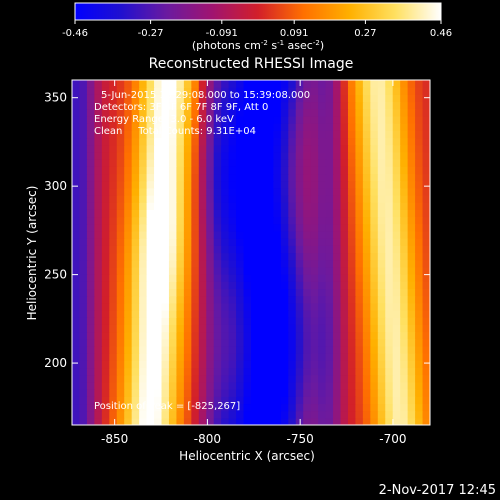  I want to click on x-tick-label: -850, so click(114, 439).